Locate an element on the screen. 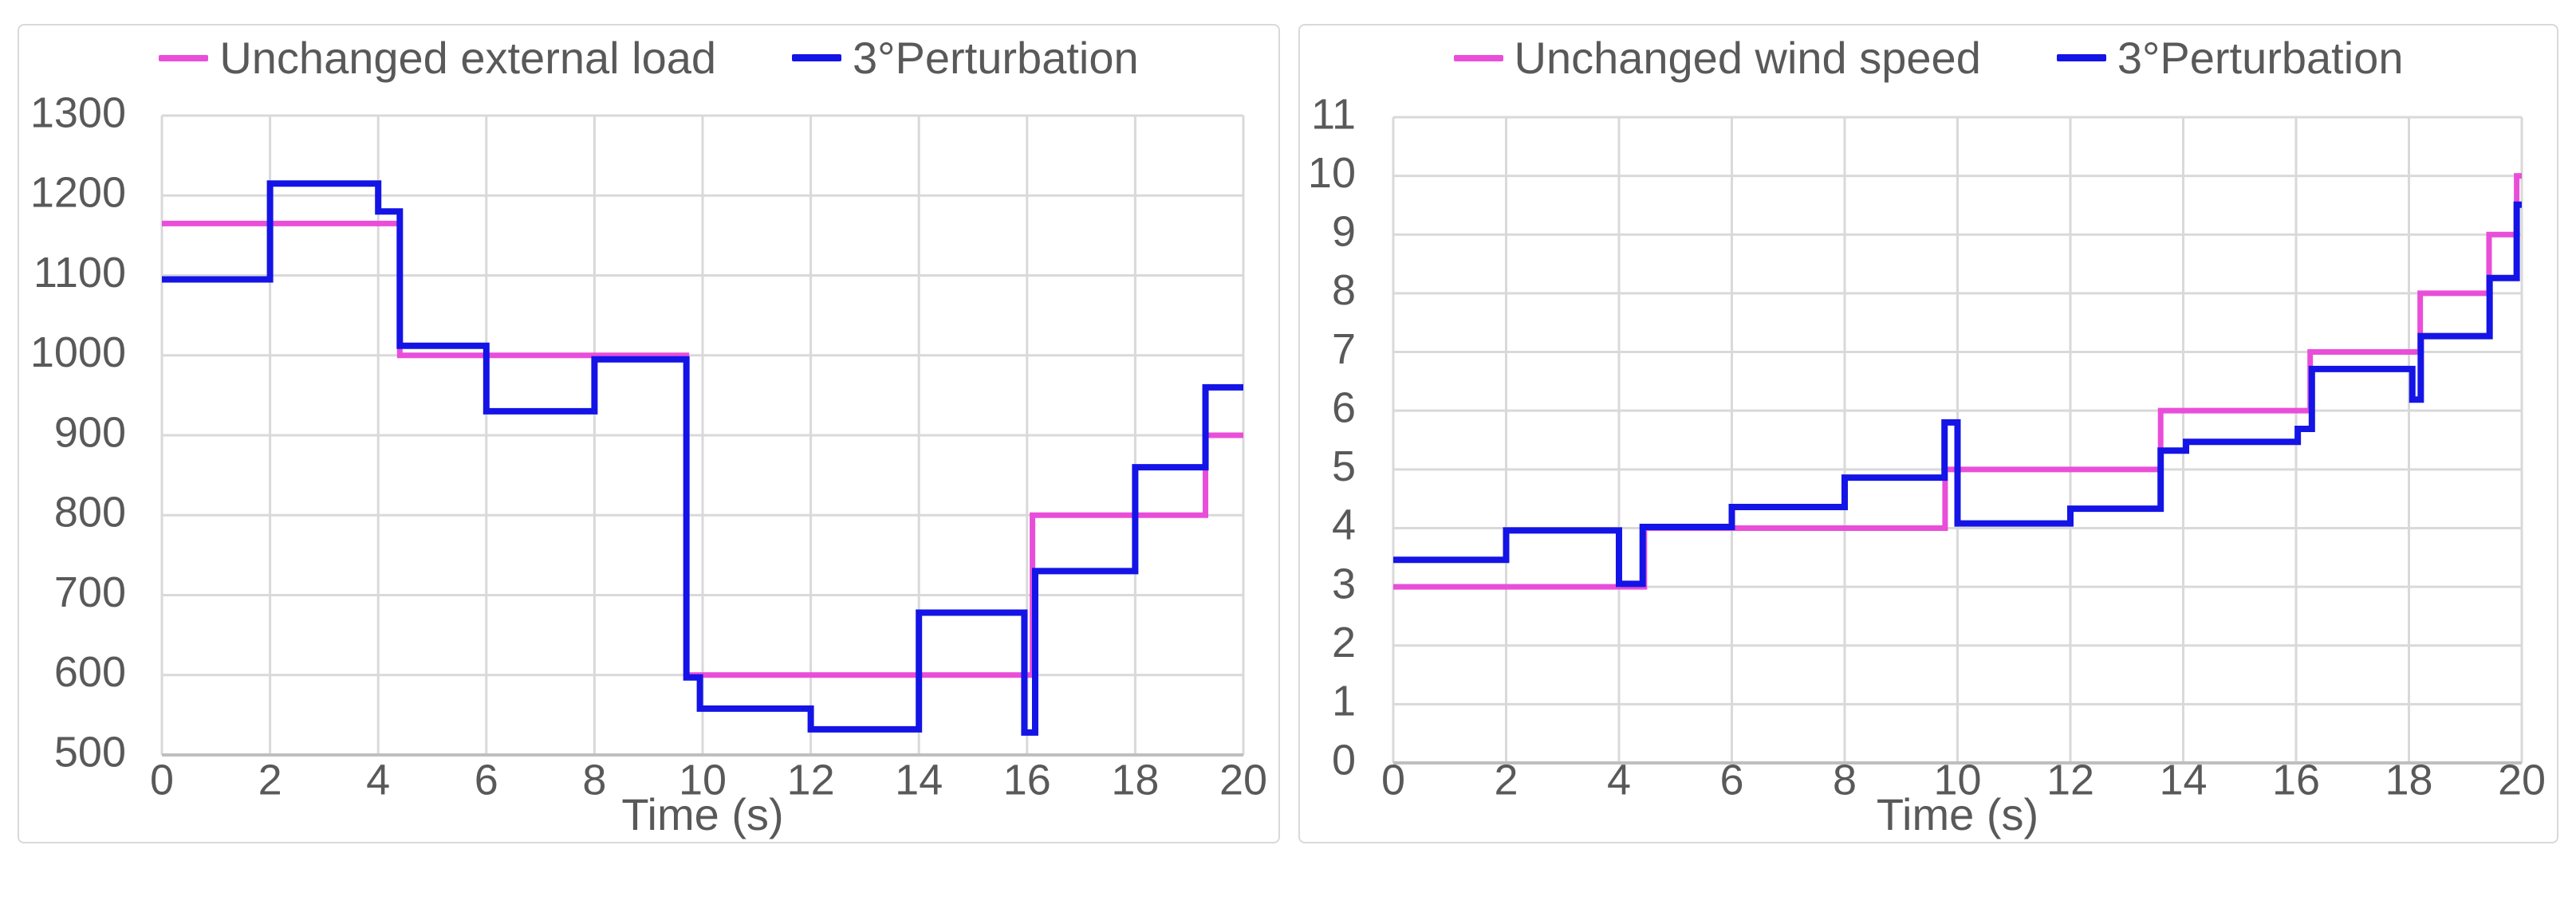  y-tick-label: 700 is located at coordinates (90, 592).